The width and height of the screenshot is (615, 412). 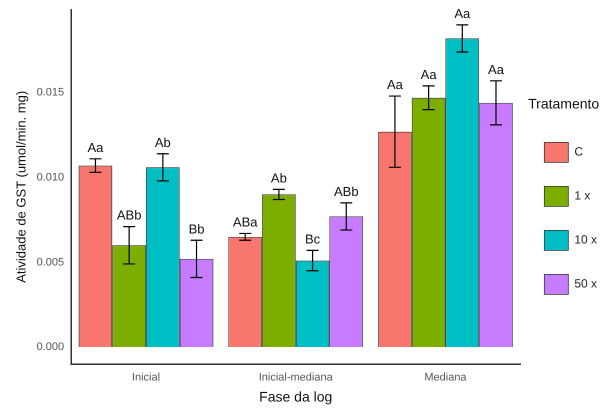 I want to click on y-tick-label: 0.005, so click(x=50, y=262).